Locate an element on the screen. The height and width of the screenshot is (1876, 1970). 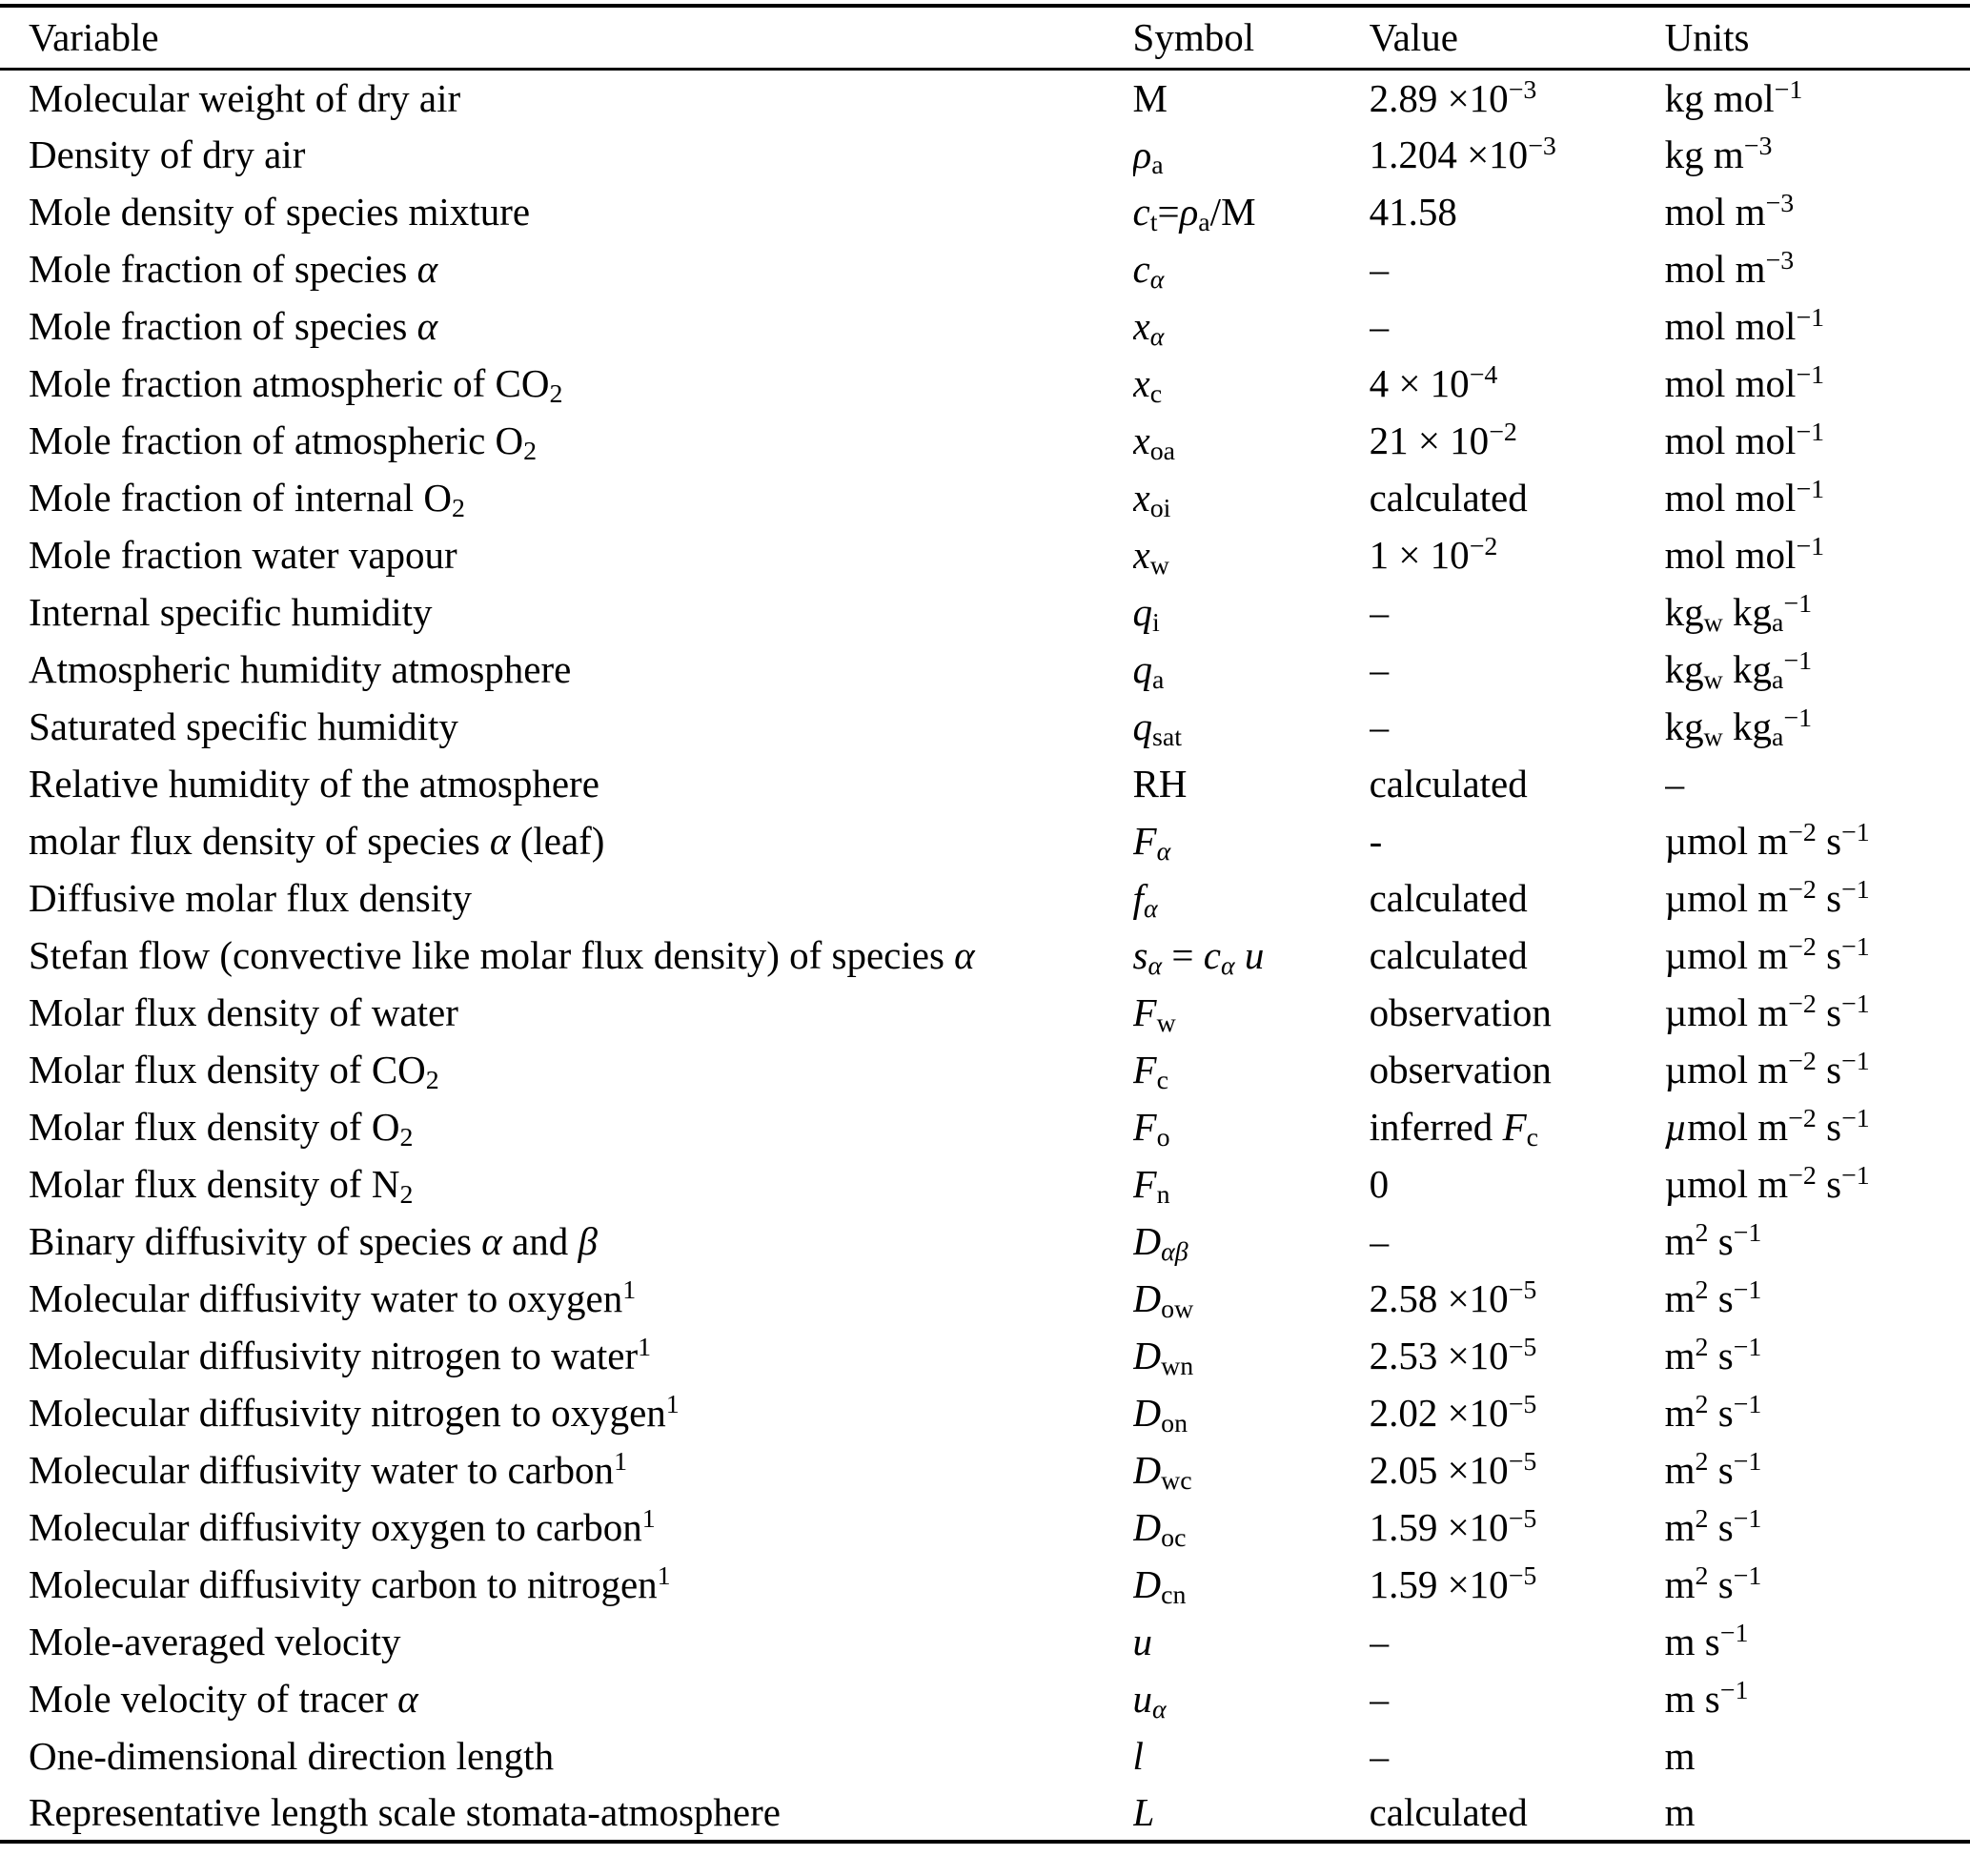
cell-value: 41.58 is located at coordinates (1413, 212).